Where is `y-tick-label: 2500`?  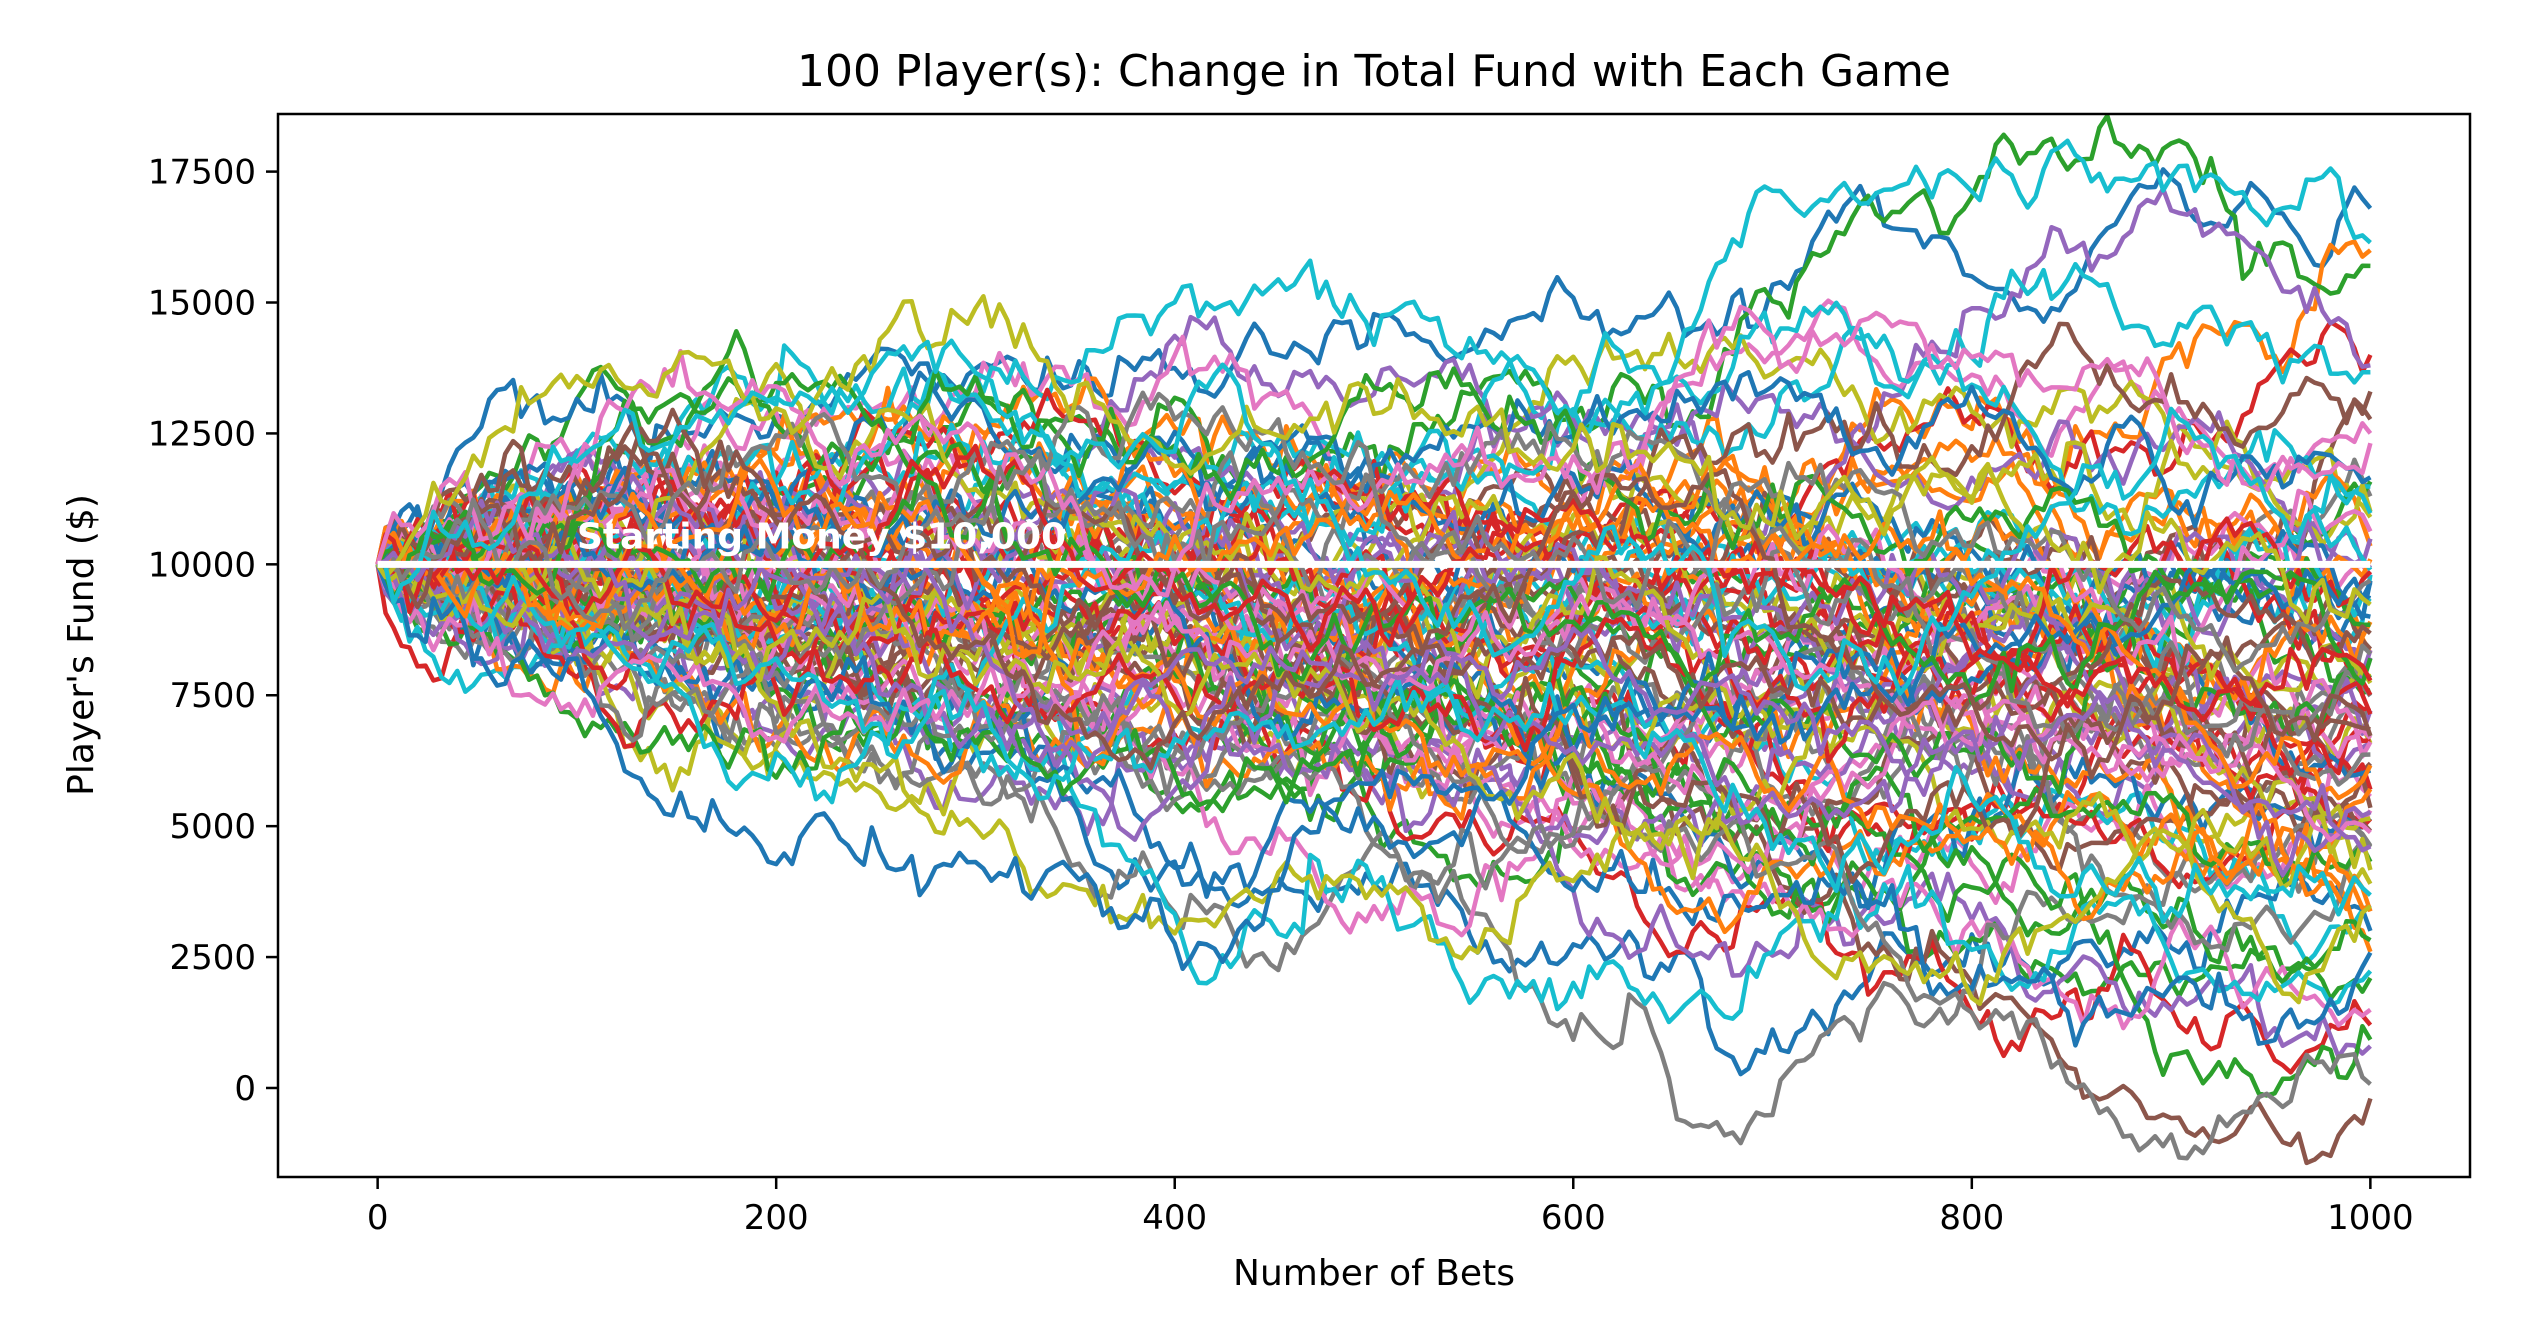 y-tick-label: 2500 is located at coordinates (212, 958).